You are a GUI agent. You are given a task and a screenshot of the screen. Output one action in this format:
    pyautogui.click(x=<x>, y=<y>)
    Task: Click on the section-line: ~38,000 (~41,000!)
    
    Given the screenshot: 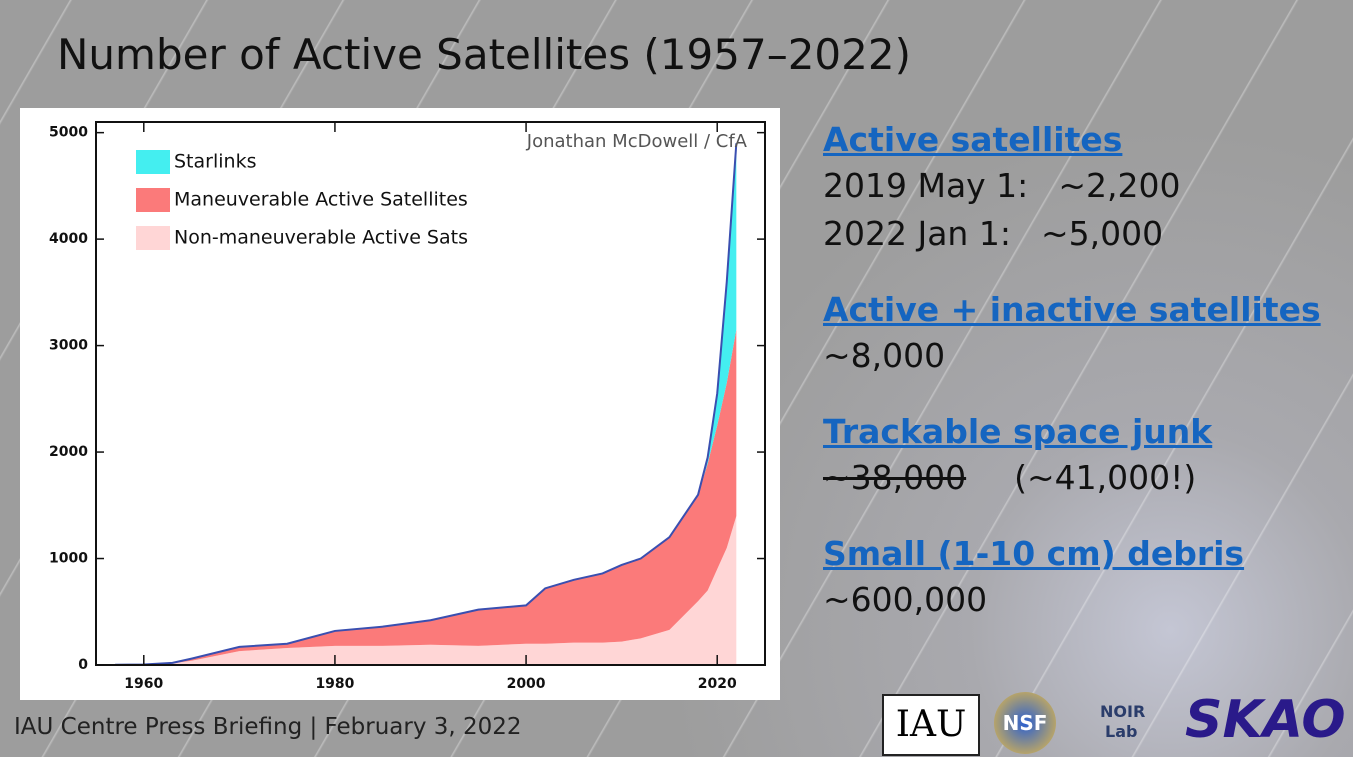 What is the action you would take?
    pyautogui.click(x=1083, y=478)
    